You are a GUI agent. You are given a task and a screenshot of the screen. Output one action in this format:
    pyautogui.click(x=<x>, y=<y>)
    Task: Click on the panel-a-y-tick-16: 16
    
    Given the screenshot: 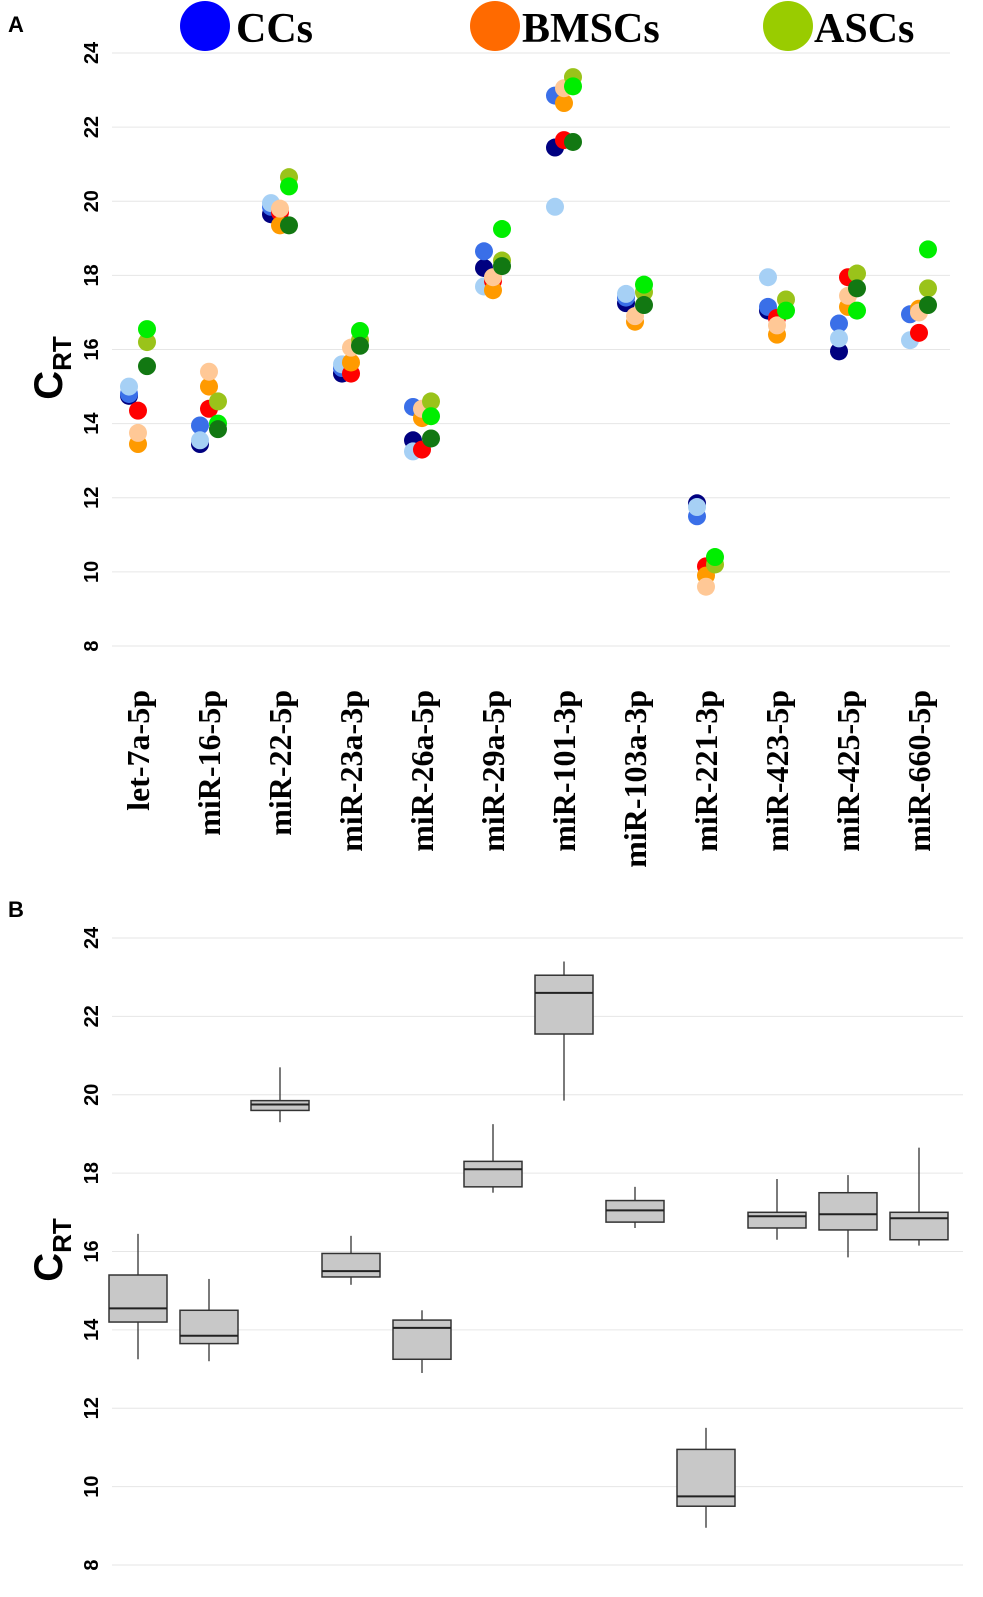 What is the action you would take?
    pyautogui.click(x=92, y=349)
    